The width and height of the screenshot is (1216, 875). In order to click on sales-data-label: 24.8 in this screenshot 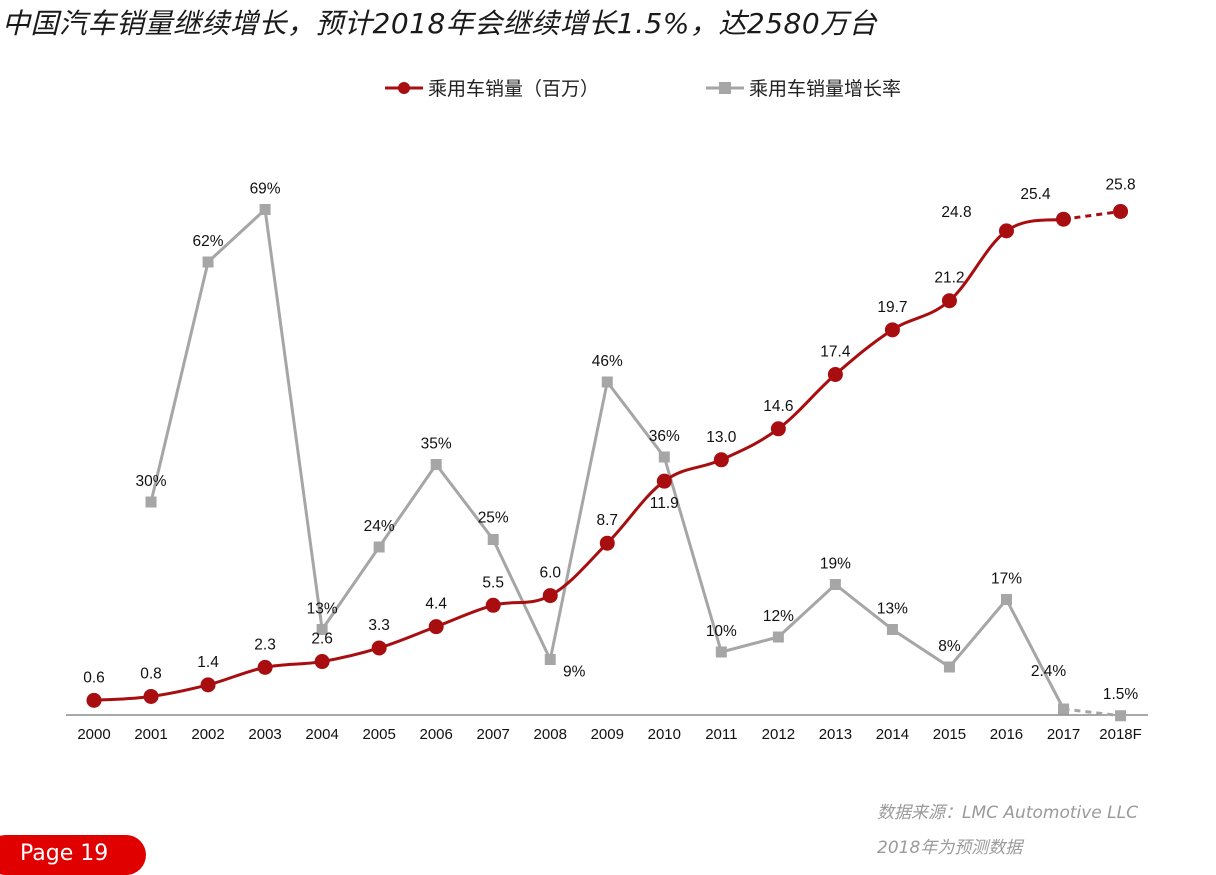, I will do `click(956, 212)`.